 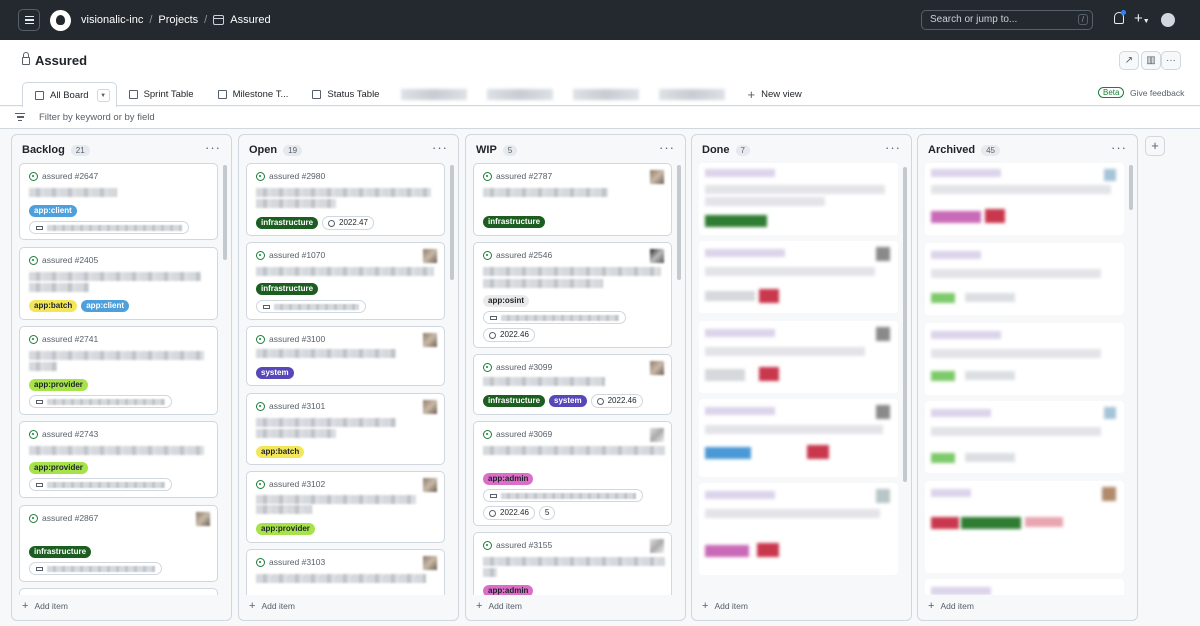 I want to click on add-item-label: Add item, so click(x=731, y=606).